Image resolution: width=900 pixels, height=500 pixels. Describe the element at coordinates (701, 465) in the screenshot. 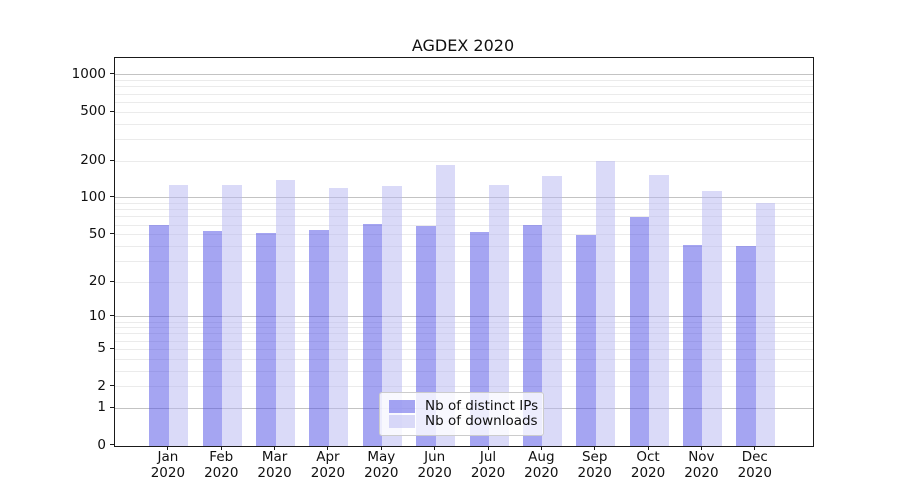

I see `x-tick-label-nov: Nov 2020` at that location.